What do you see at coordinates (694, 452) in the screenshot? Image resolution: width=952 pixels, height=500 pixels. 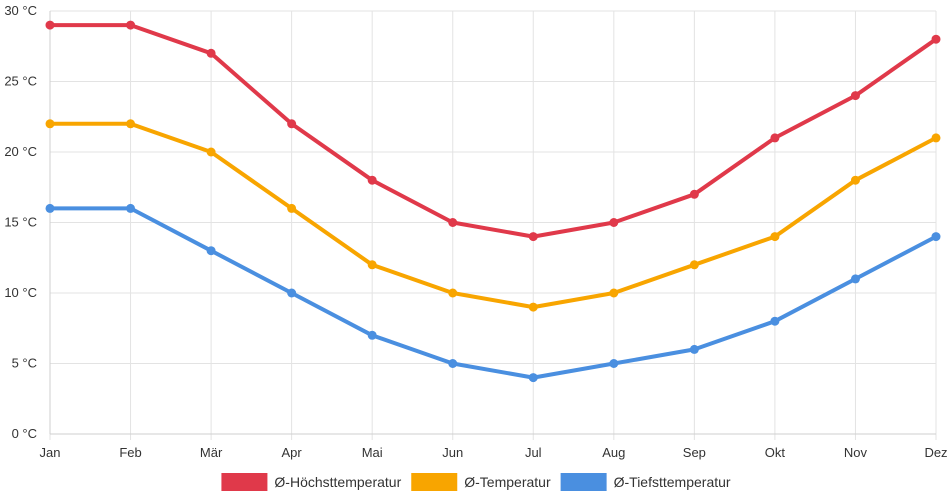 I see `x-tick-label: Sep` at bounding box center [694, 452].